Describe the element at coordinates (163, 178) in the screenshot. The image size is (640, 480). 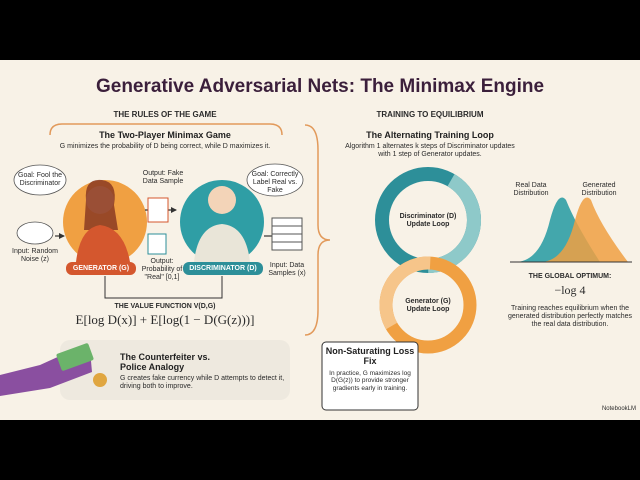
I see `output-label: Output: Fake Data Sample` at that location.